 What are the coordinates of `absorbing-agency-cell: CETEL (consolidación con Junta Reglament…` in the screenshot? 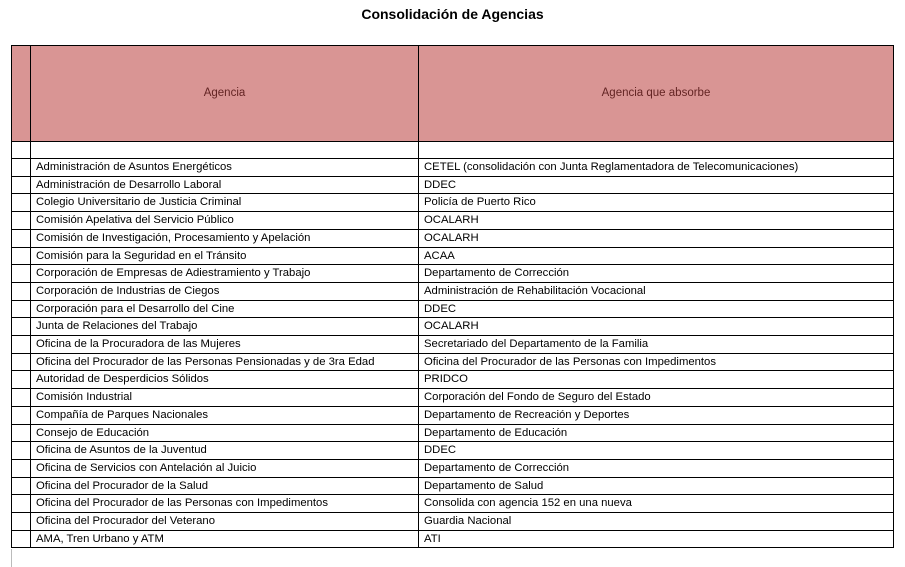 It's located at (656, 167).